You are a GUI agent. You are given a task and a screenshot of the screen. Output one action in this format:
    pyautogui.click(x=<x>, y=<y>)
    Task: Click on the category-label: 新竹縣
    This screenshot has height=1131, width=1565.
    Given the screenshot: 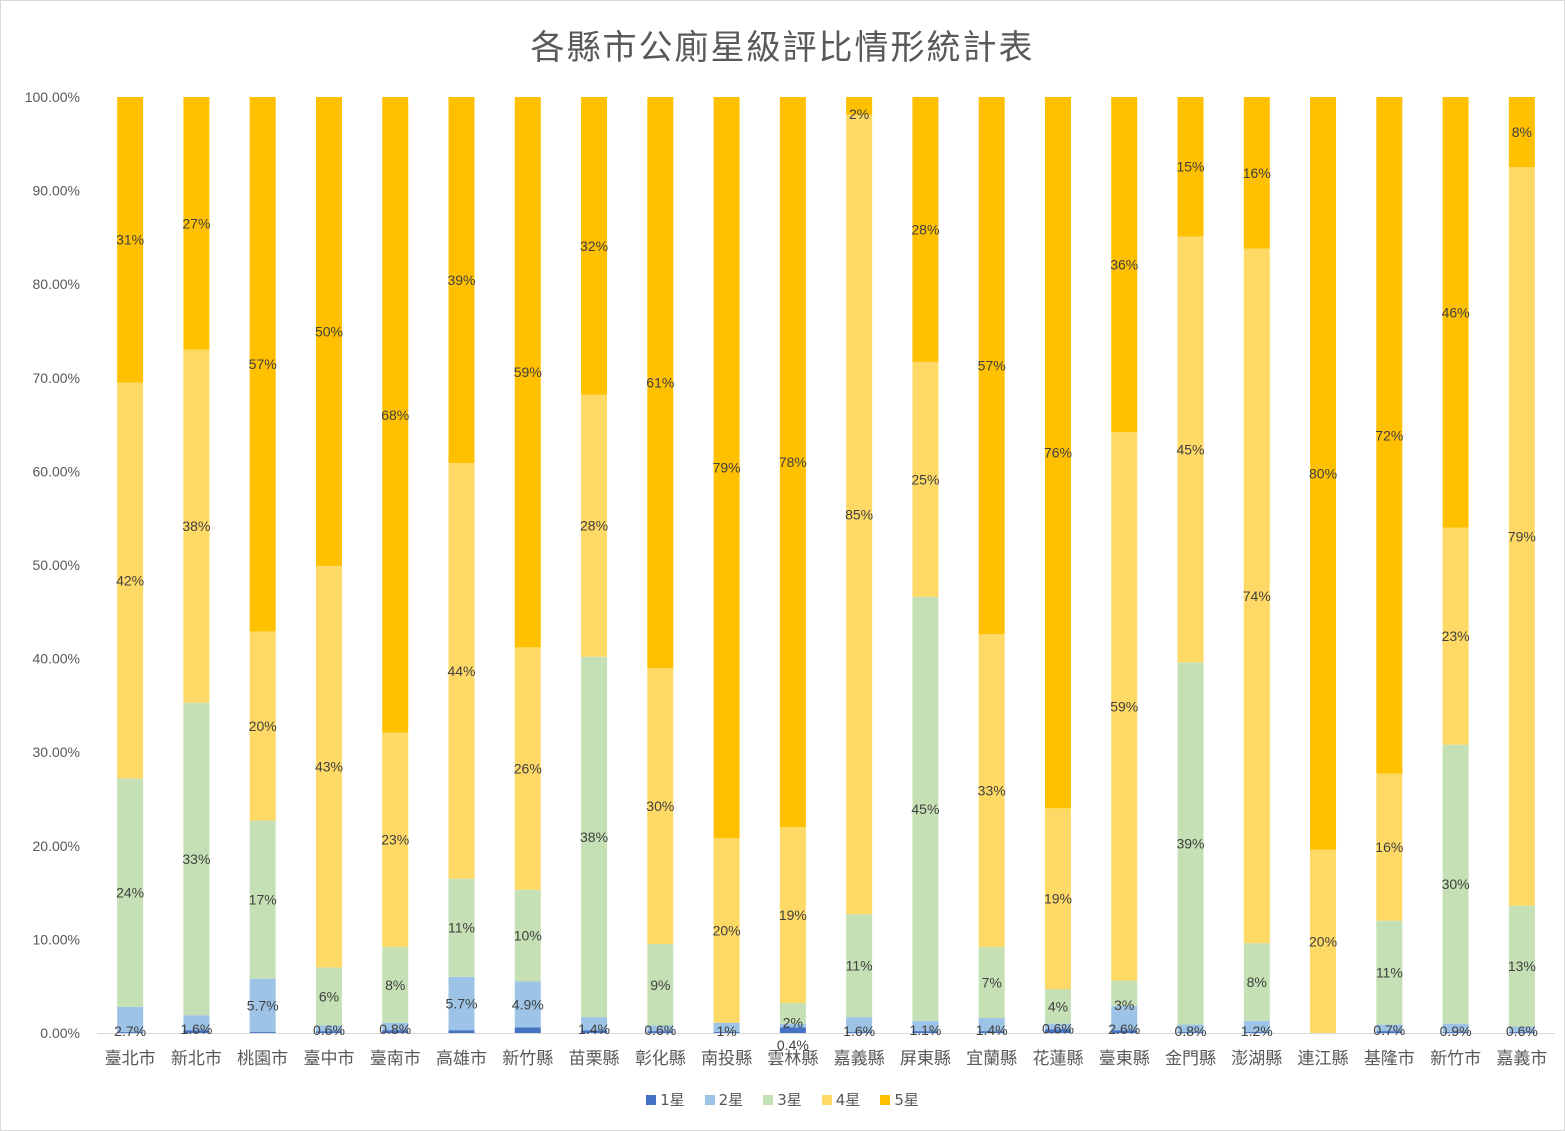 What is the action you would take?
    pyautogui.click(x=527, y=1059)
    